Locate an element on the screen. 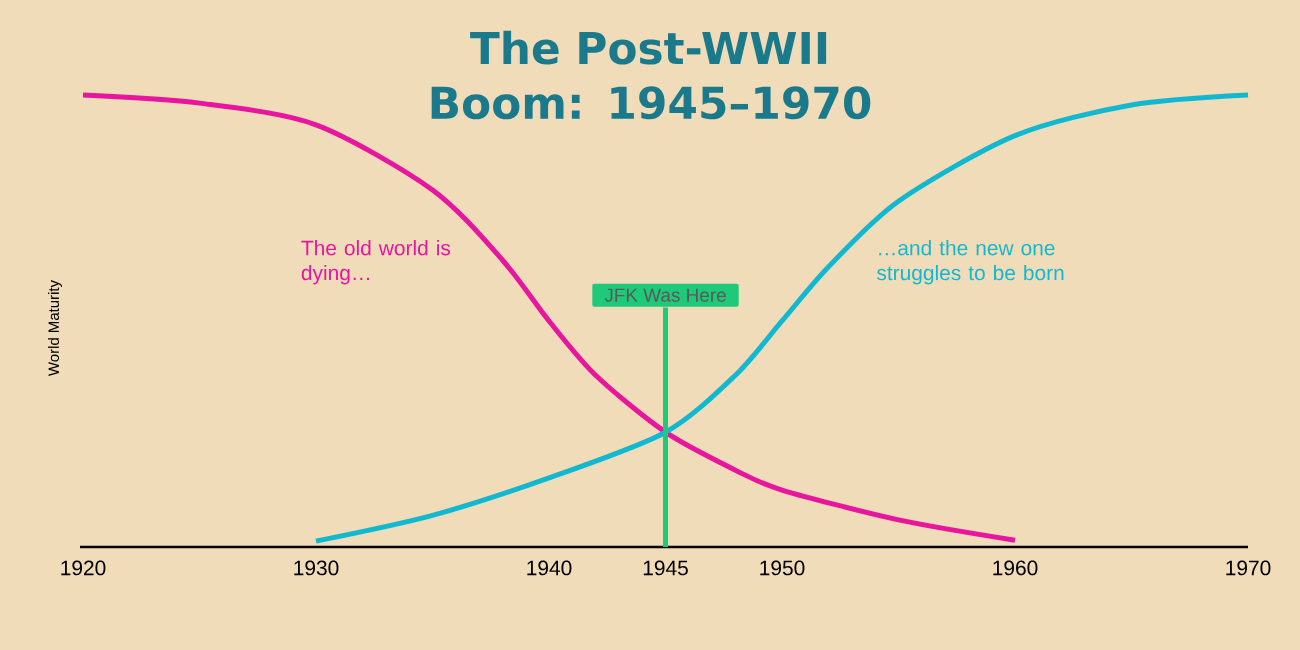  ref-line-label: JFK Was Here is located at coordinates (665, 295).